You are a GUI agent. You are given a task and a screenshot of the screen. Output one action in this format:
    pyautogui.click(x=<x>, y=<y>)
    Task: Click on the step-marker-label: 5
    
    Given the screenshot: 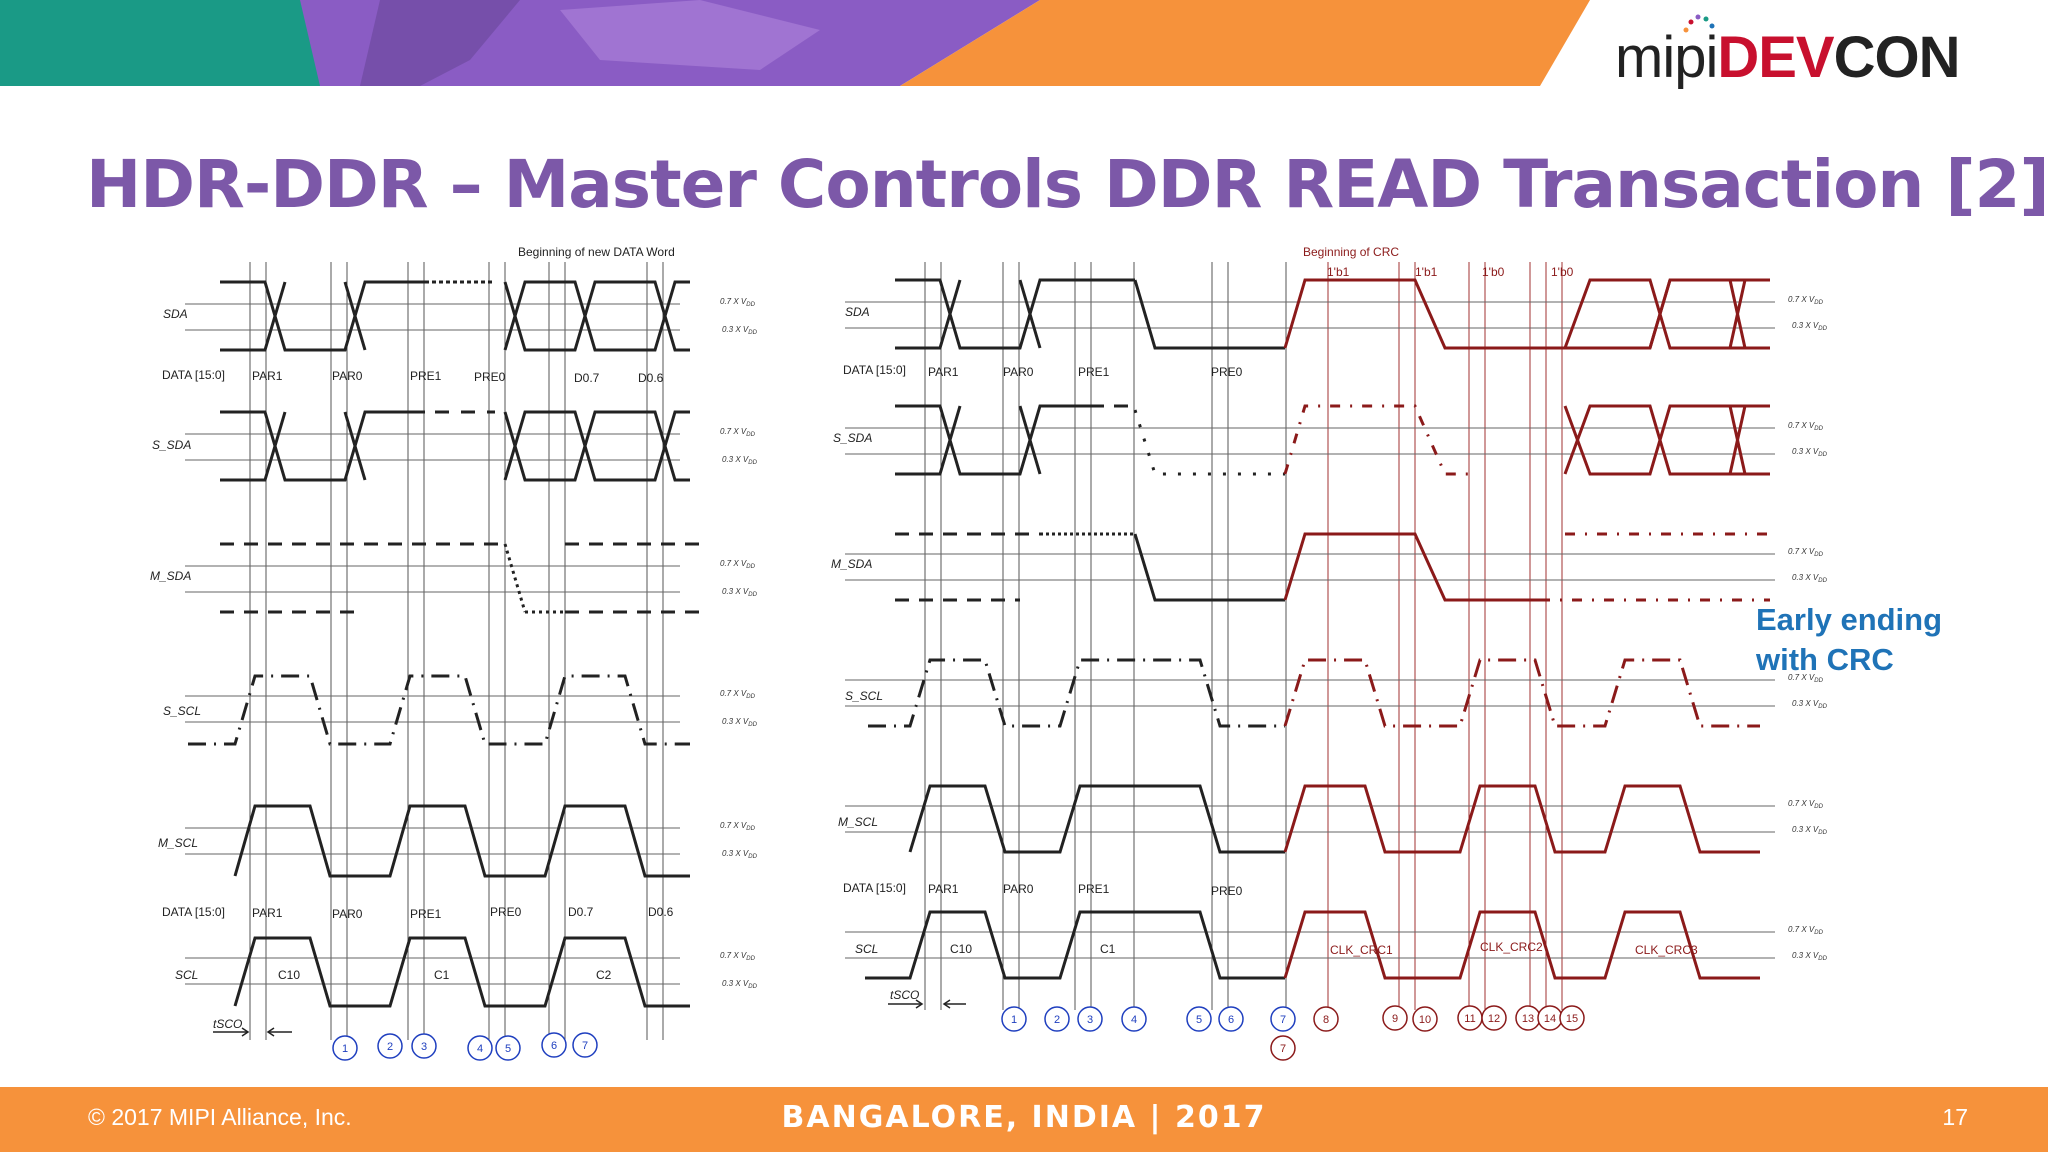 What is the action you would take?
    pyautogui.click(x=1199, y=1020)
    